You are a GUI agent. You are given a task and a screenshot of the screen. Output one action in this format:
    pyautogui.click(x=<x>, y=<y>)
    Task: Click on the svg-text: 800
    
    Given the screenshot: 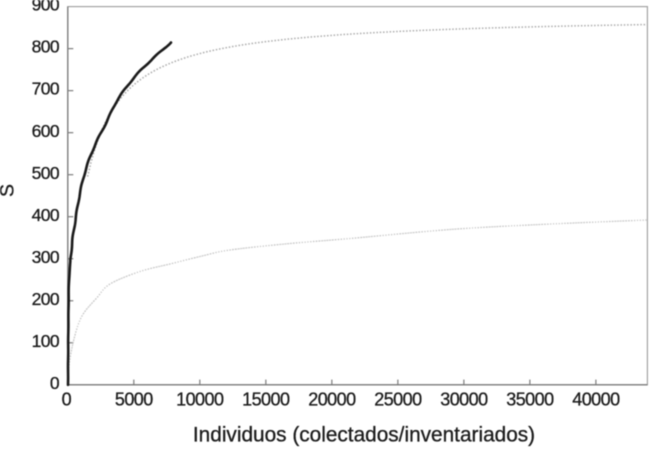 What is the action you would take?
    pyautogui.click(x=46, y=47)
    